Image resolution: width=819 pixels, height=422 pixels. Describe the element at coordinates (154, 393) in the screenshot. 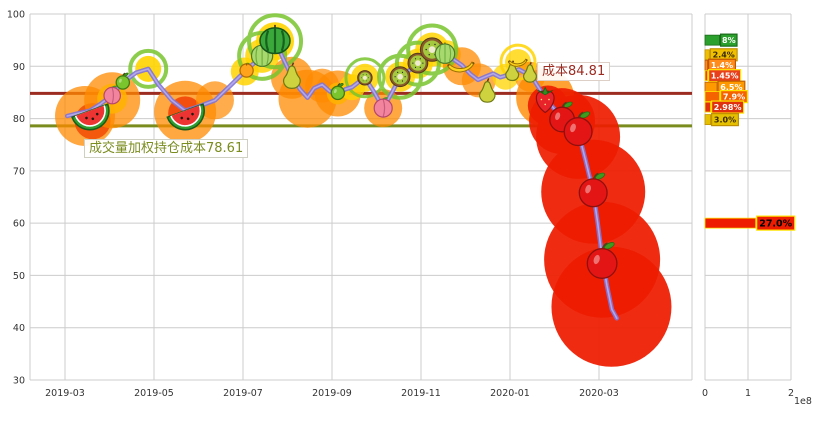

I see `svg-text: 2019-05` at that location.